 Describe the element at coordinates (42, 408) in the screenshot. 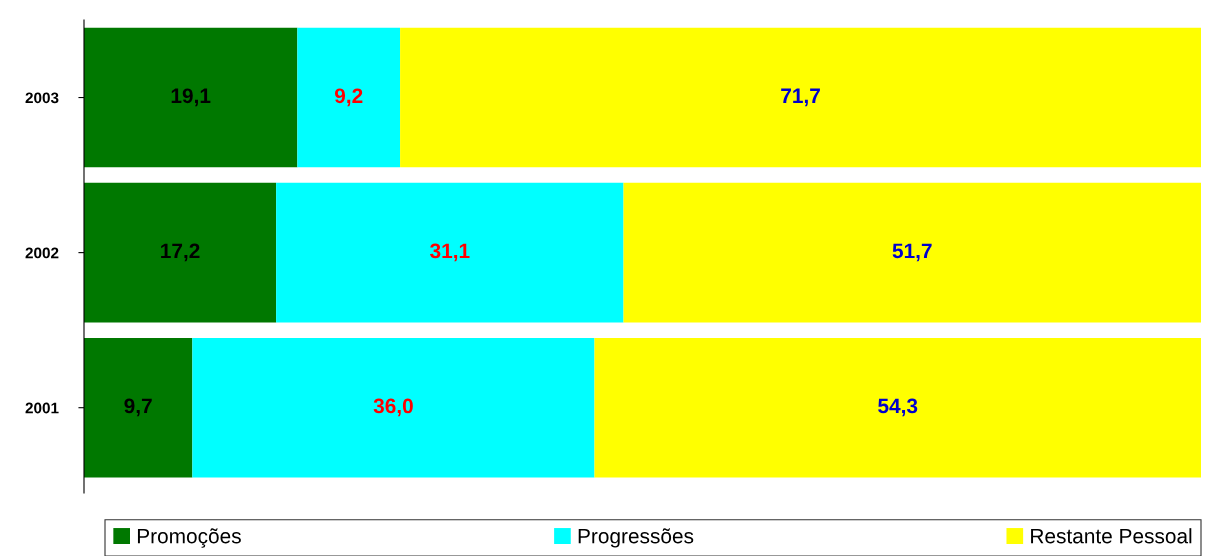

I see `y-tick-label: 2001` at that location.